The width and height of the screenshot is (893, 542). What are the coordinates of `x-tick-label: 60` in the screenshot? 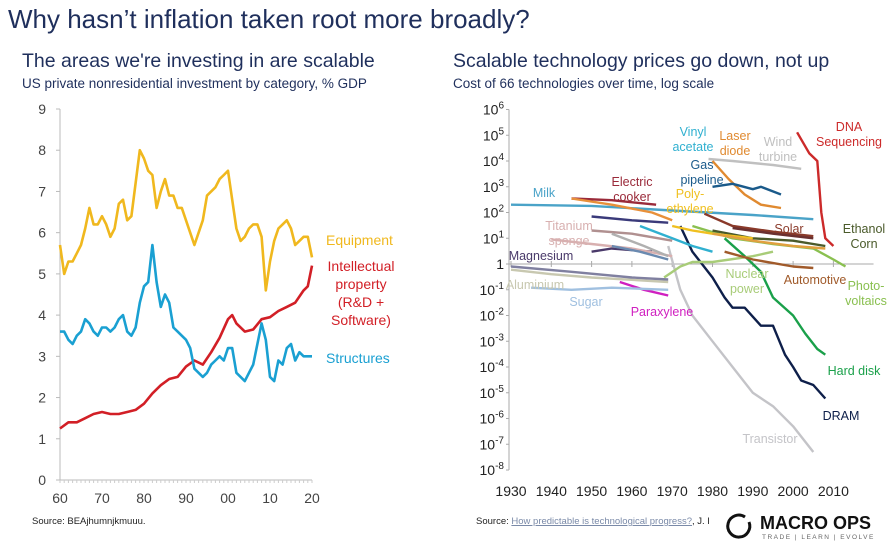 It's located at (60, 498).